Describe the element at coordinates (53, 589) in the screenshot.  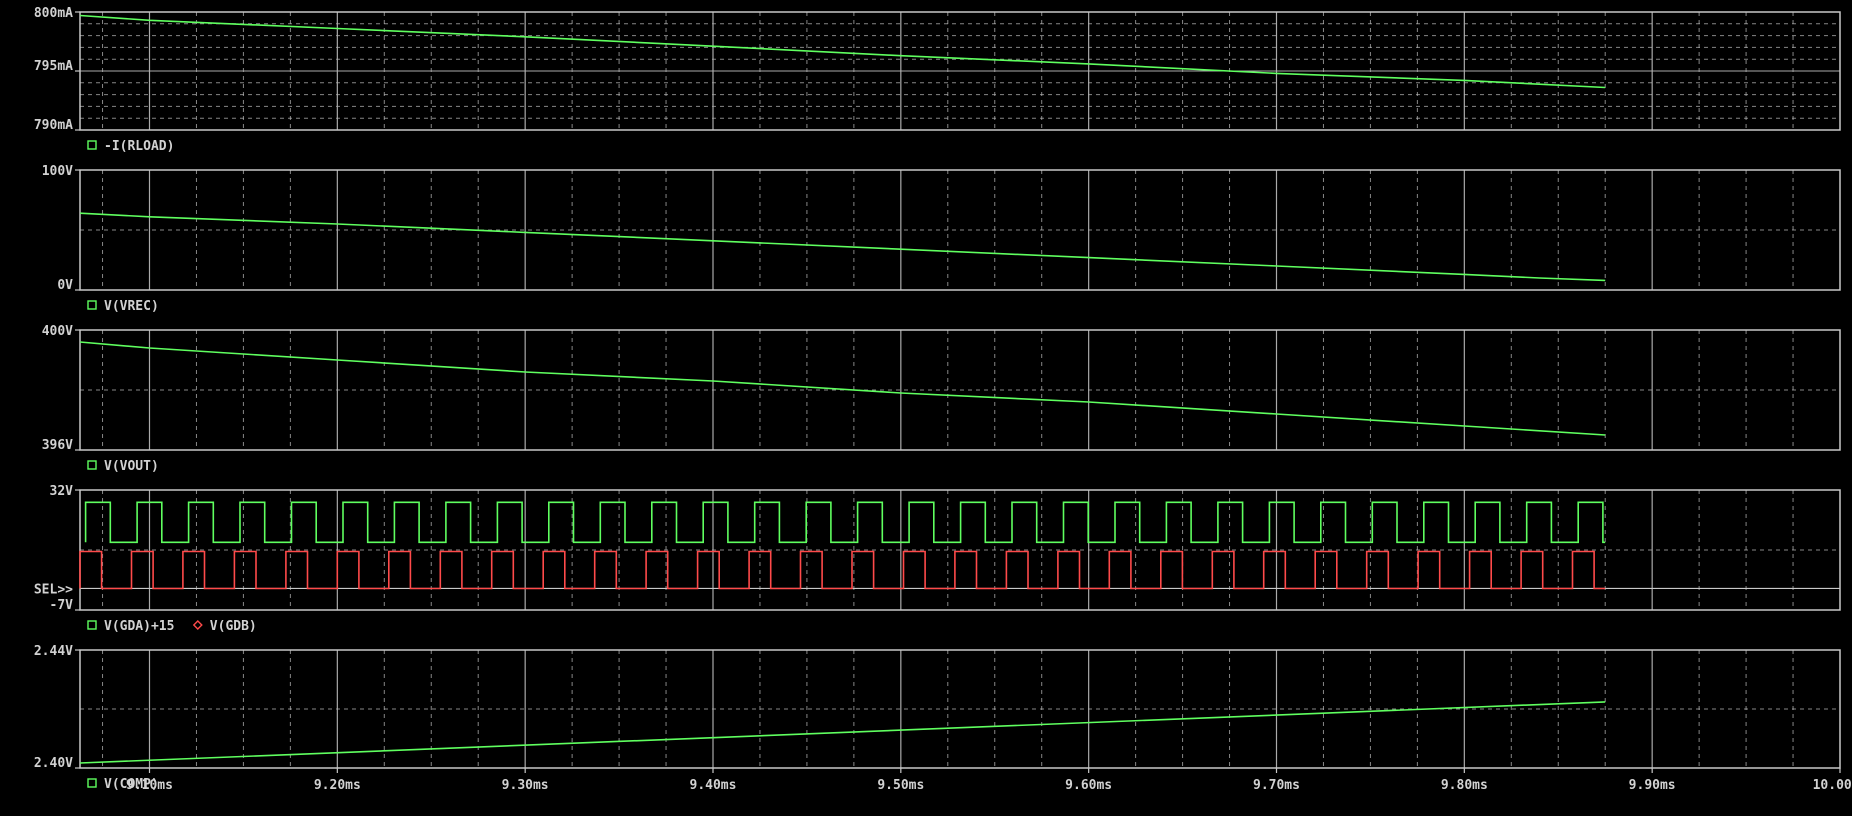
I see `selected-plot-marker: SEL>>` at that location.